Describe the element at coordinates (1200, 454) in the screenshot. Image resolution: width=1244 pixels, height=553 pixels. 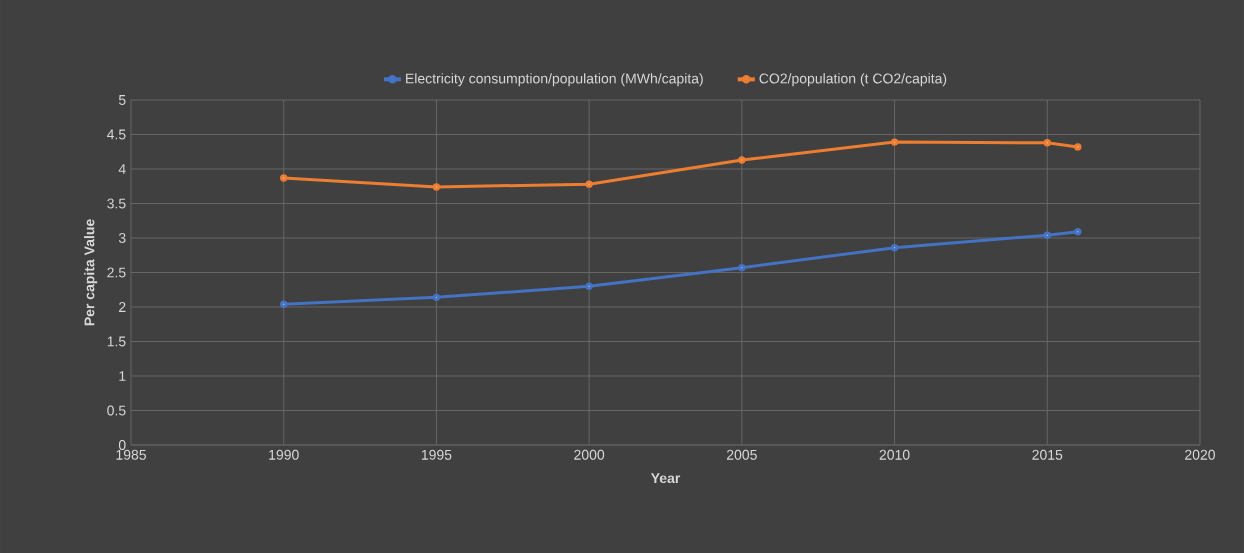
I see `x-tick-label: 2020` at that location.